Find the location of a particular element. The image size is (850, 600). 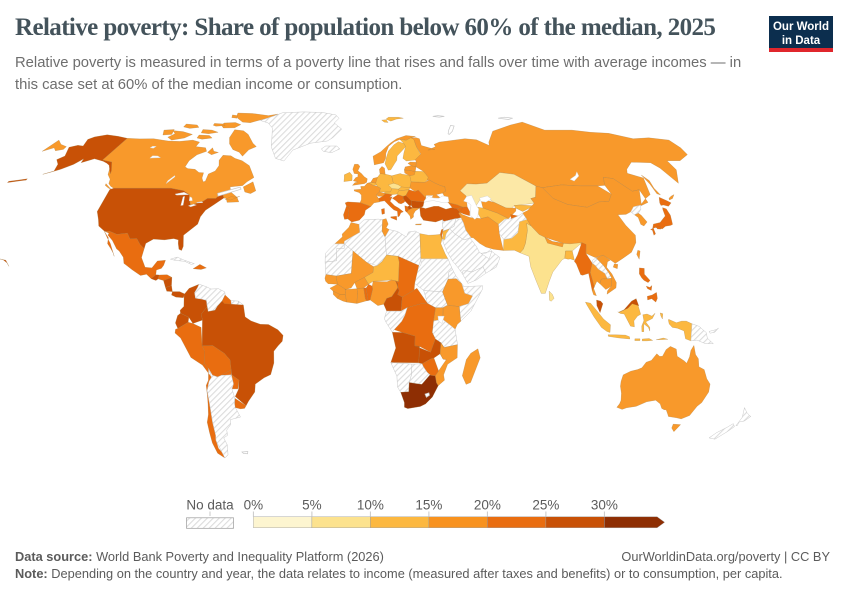

svg-text: 20% is located at coordinates (487, 505).